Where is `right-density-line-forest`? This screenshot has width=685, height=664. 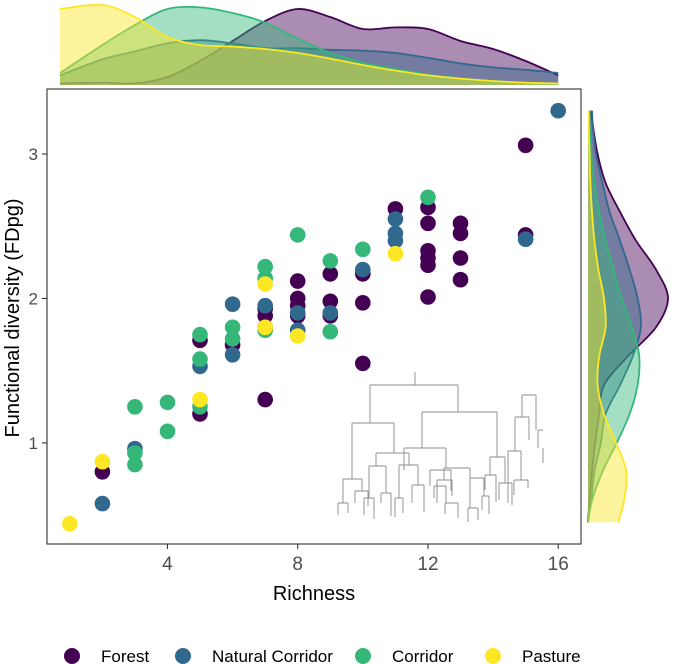
right-density-line-forest is located at coordinates (628, 316).